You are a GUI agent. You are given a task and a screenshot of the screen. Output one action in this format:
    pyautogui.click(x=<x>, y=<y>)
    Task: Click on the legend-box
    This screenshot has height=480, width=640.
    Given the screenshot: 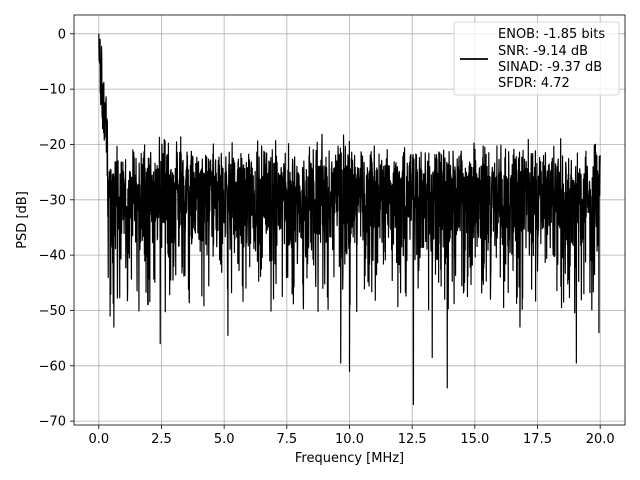 What is the action you would take?
    pyautogui.click(x=536, y=58)
    